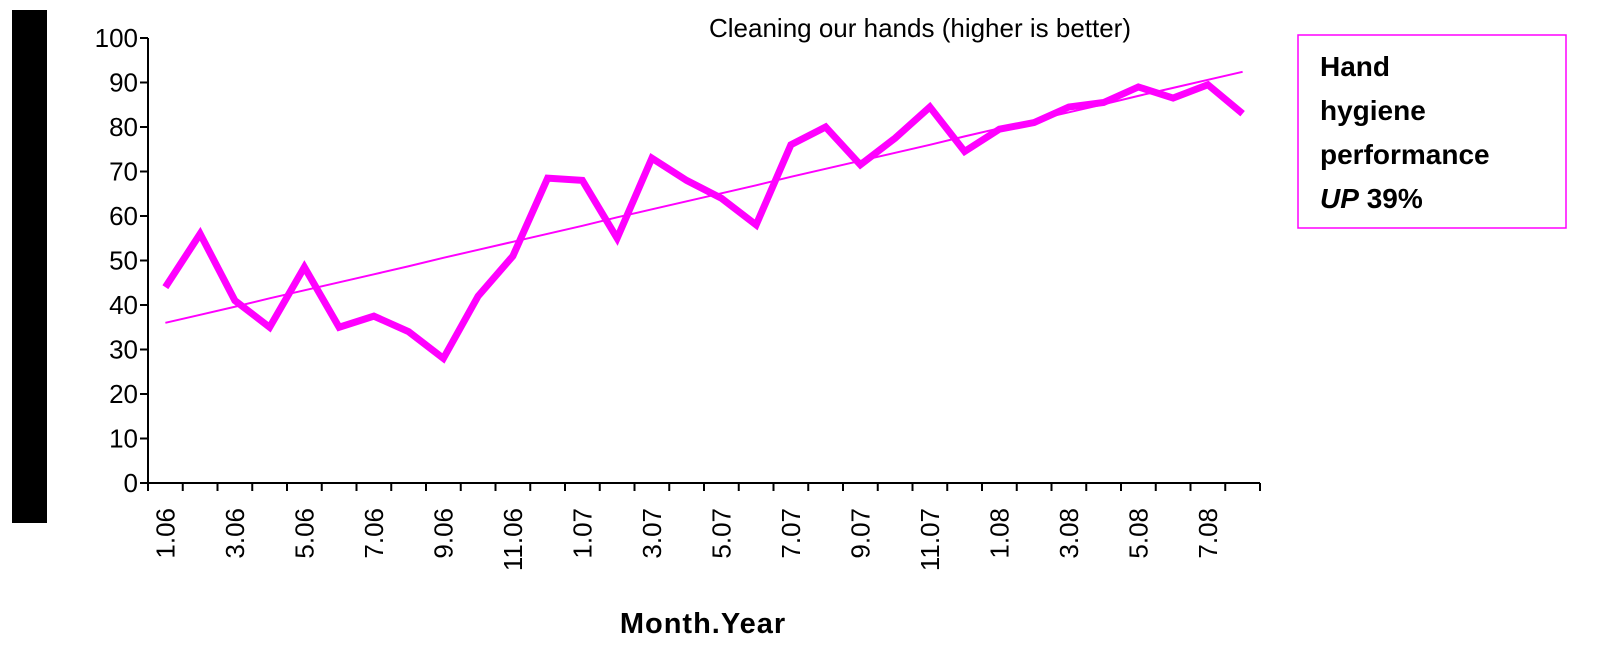 The height and width of the screenshot is (650, 1598). What do you see at coordinates (1432, 131) in the screenshot?
I see `annotation-box` at bounding box center [1432, 131].